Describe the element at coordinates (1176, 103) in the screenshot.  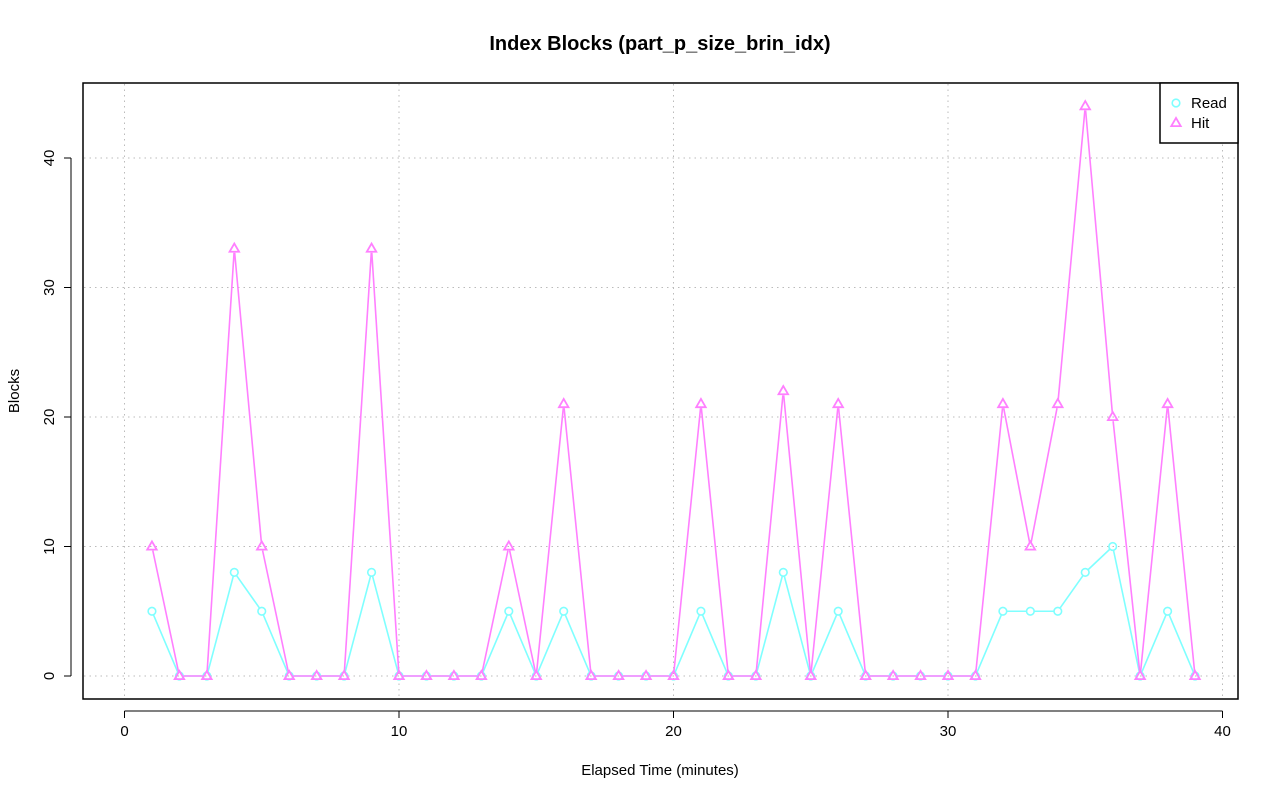
I see `legend-marker-read` at that location.